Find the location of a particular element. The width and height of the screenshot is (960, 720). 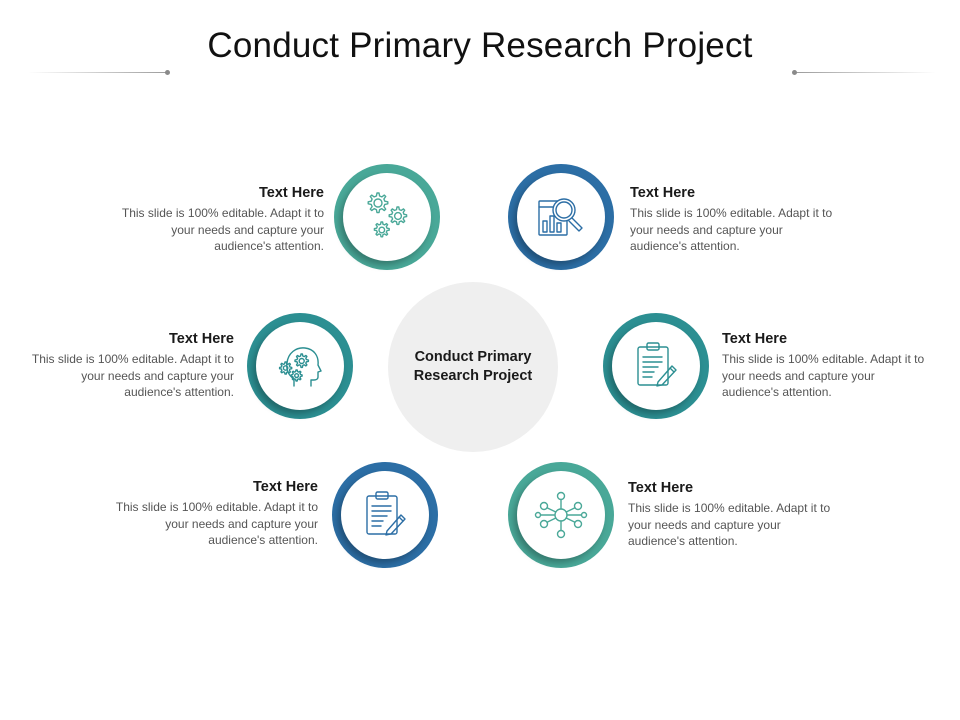

center-label: Conduct Primary Research Project is located at coordinates (473, 366).